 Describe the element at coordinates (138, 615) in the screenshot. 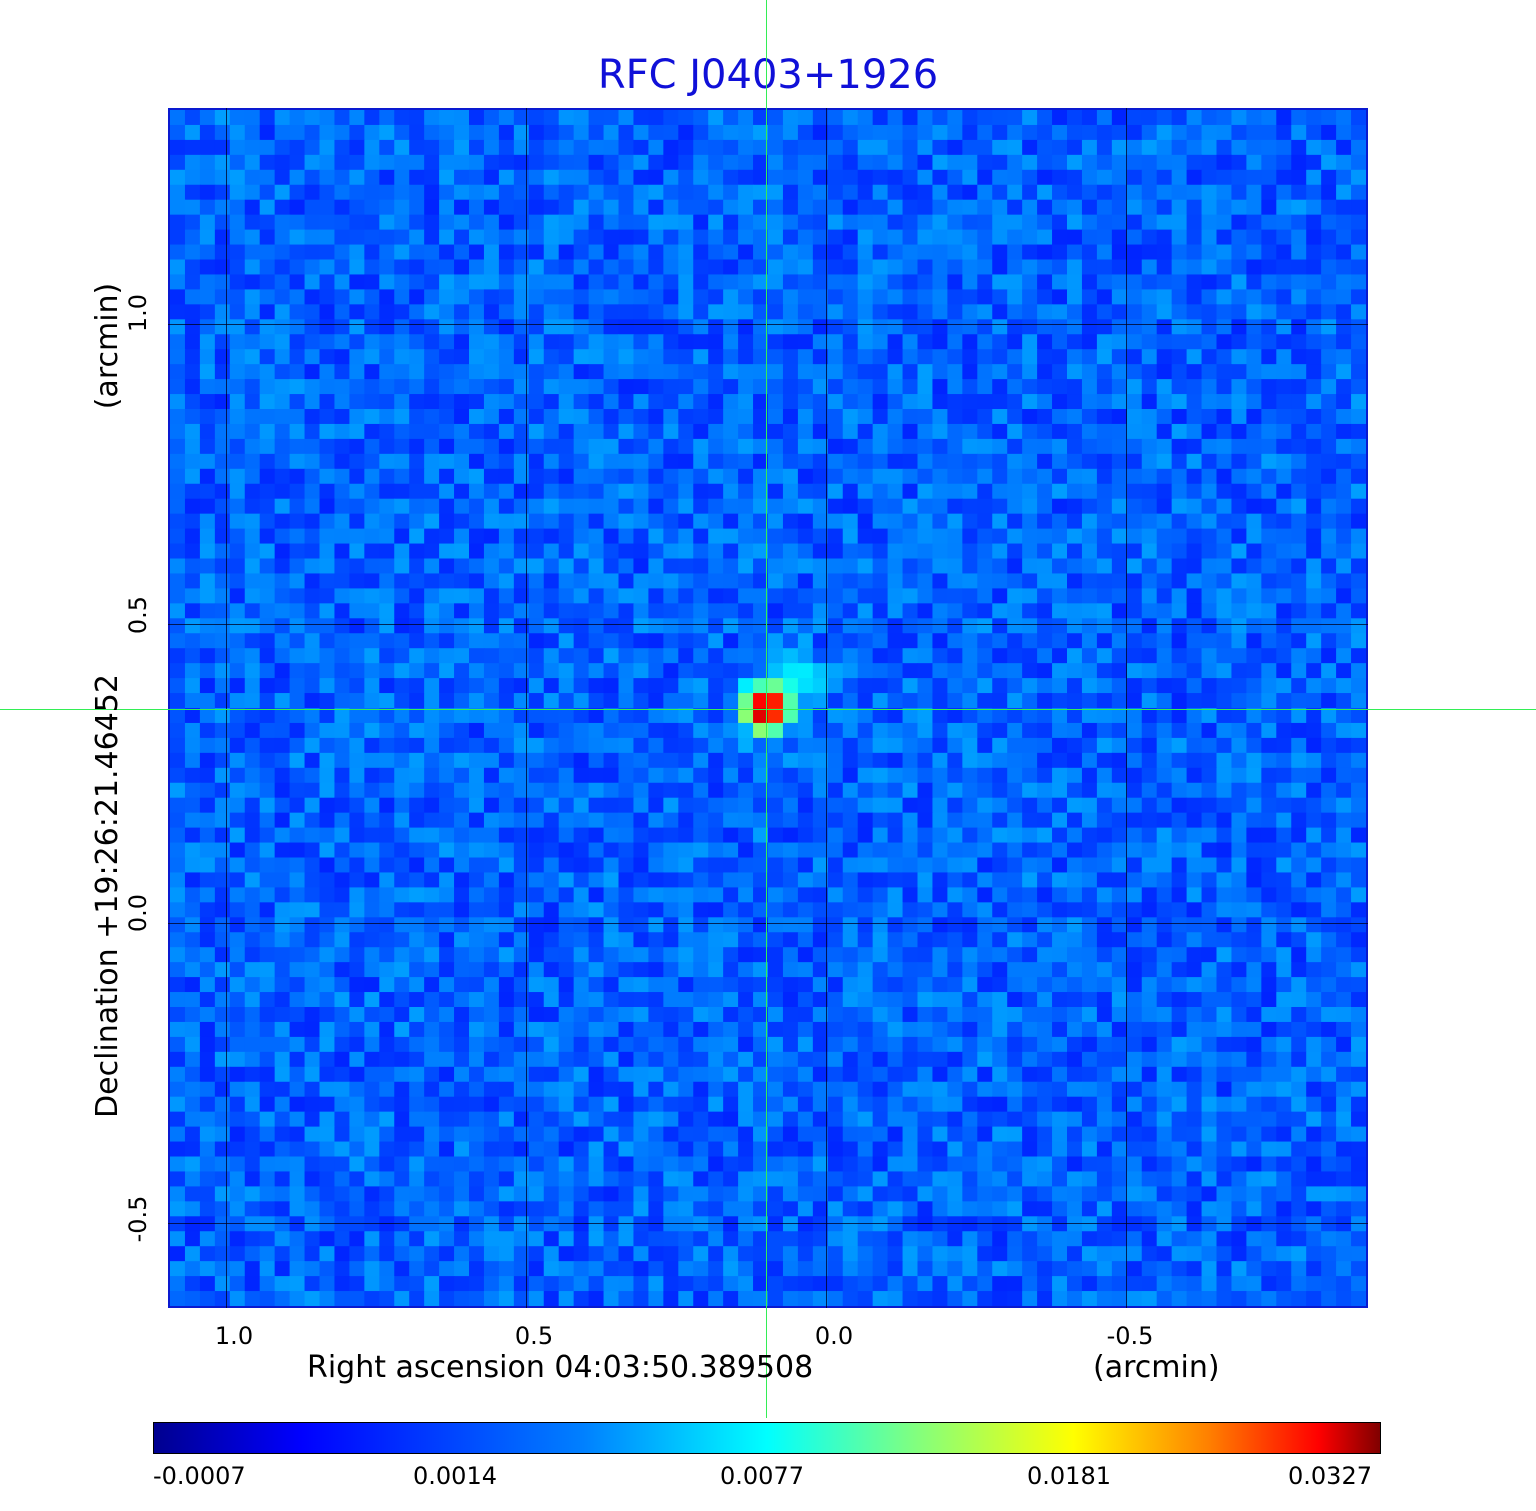

I see `y-tick-label: 0.5` at that location.